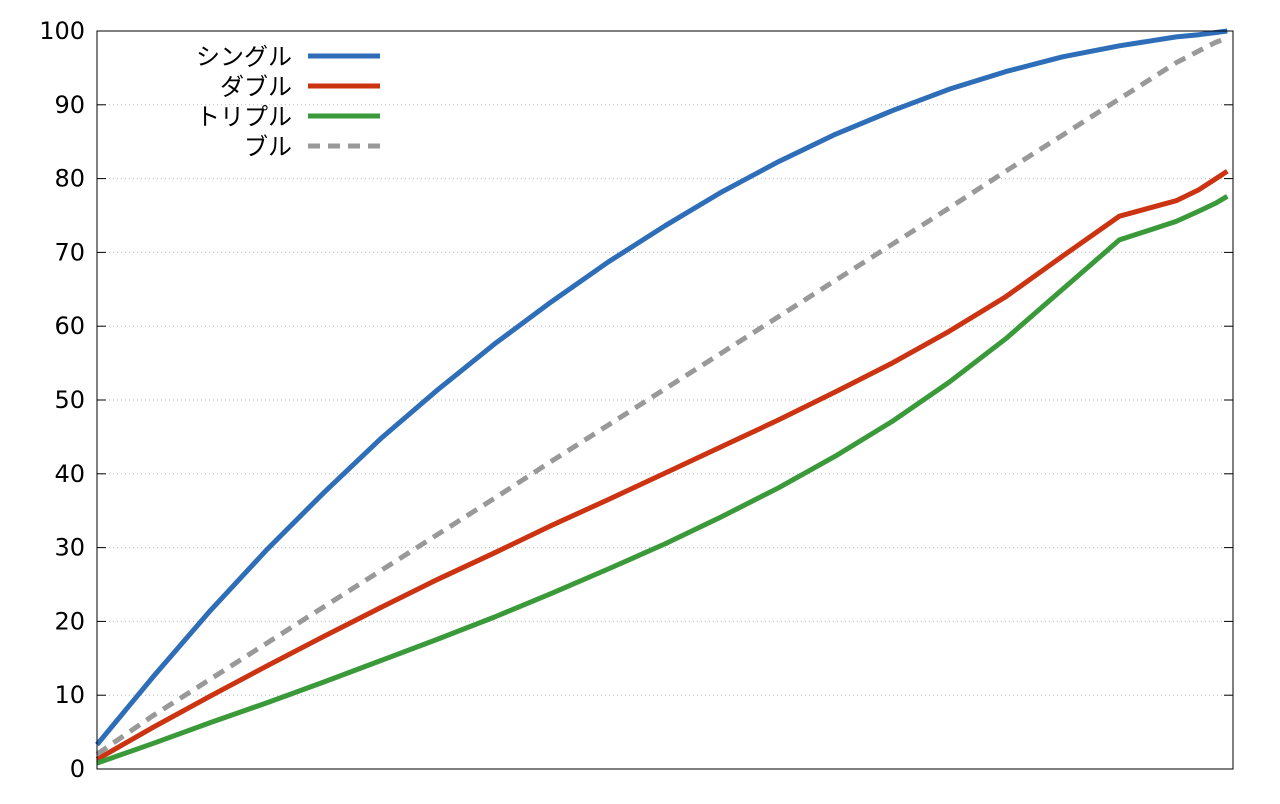 This screenshot has height=804, width=1280. What do you see at coordinates (77, 769) in the screenshot?
I see `y-tick-label: 0` at bounding box center [77, 769].